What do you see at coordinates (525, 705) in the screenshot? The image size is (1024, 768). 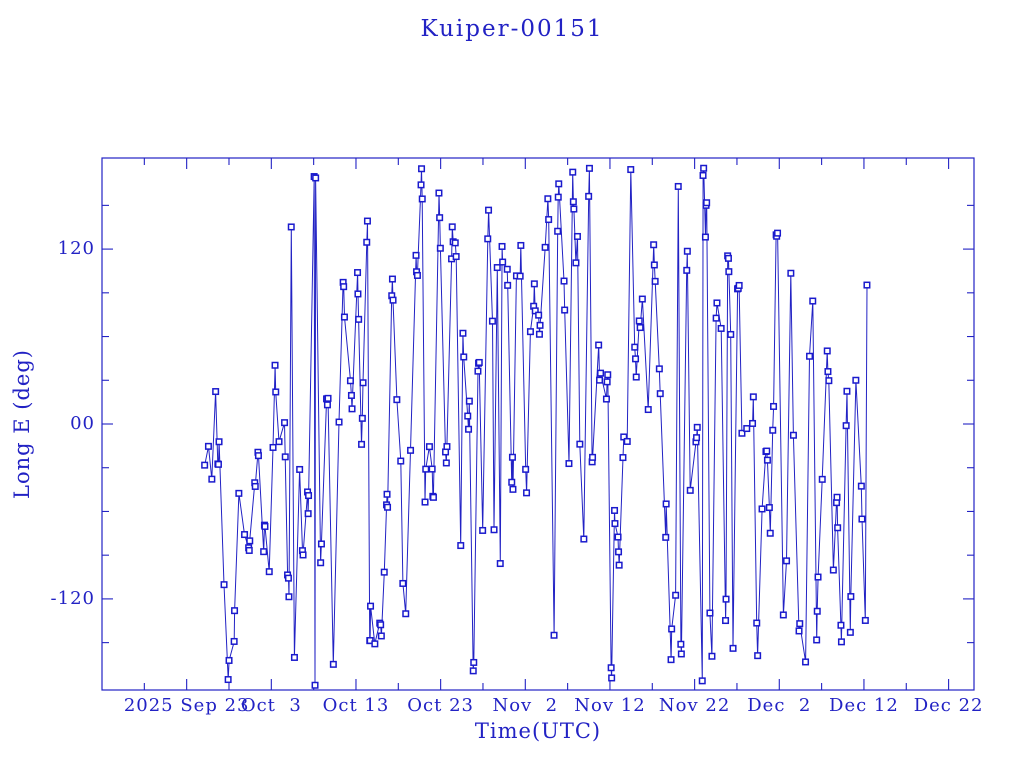 I see `x-tick-label: Nov 2` at bounding box center [525, 705].